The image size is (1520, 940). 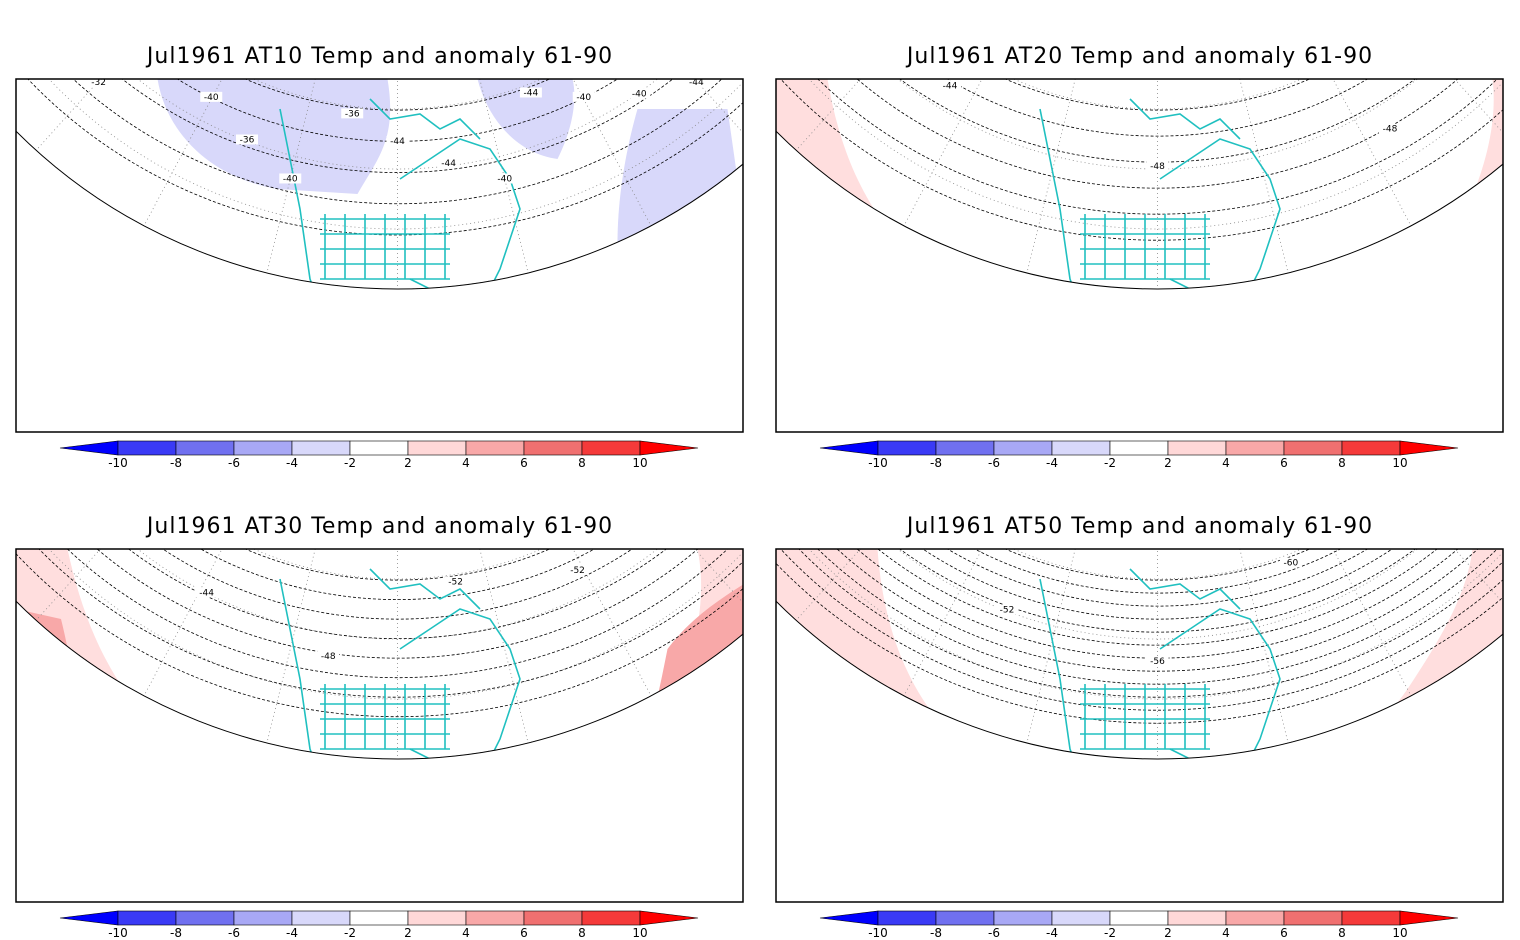 What do you see at coordinates (1140, 56) in the screenshot?
I see `panel-title: Jul1961 AT20 Temp and anomaly 61-90` at bounding box center [1140, 56].